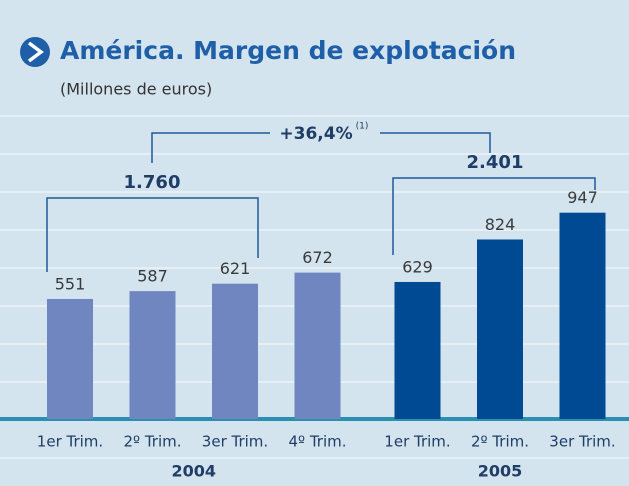  I want to click on bracket-2004, so click(152, 234).